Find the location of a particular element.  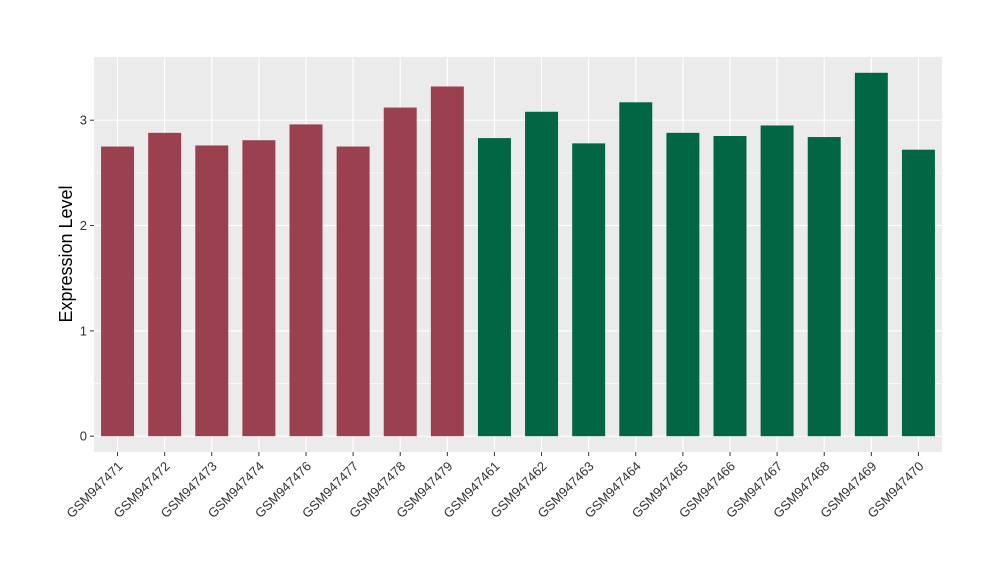

bar-GSM947479 is located at coordinates (447, 261).